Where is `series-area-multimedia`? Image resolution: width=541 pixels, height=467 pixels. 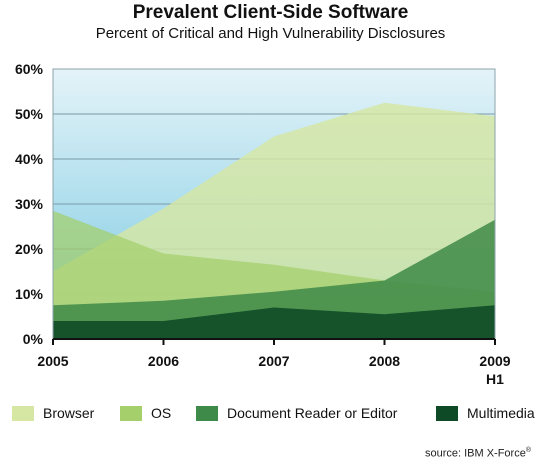
series-area-multimedia is located at coordinates (274, 322).